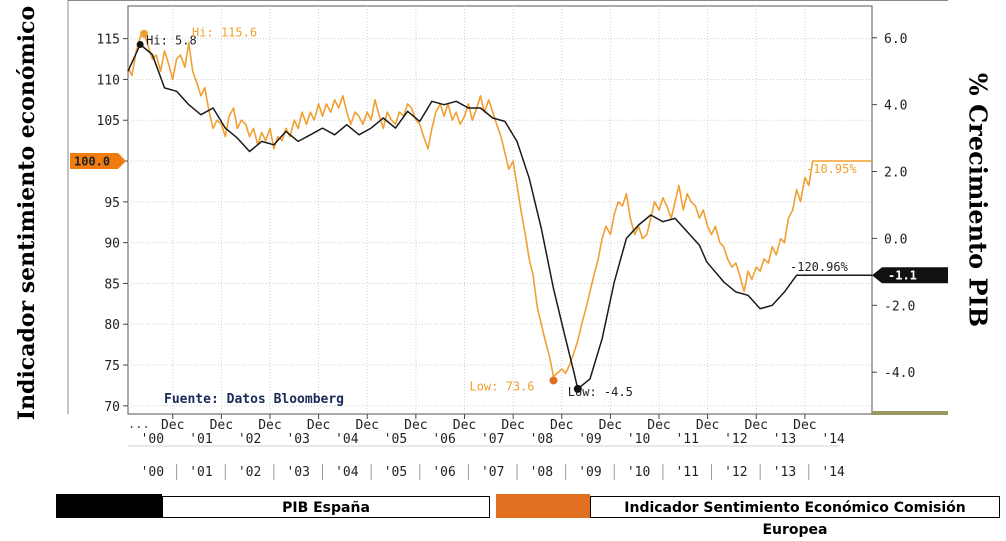  I want to click on annotation-hi-gdp: Hi: 5.8, so click(171, 40).